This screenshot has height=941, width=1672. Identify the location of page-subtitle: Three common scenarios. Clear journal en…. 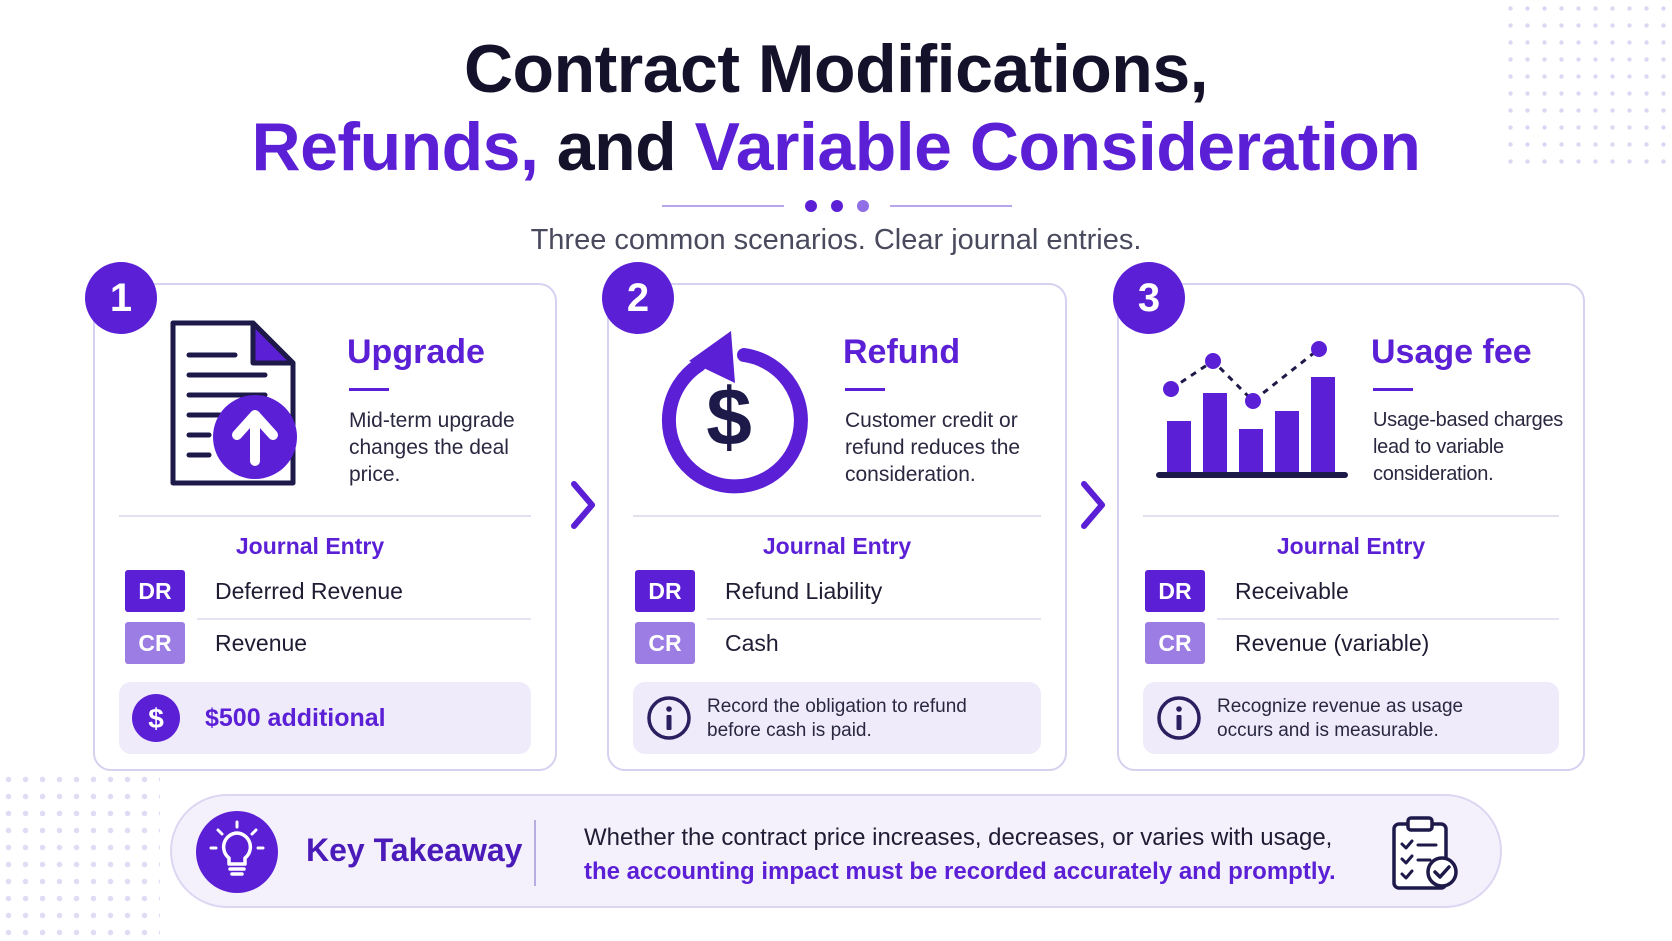
(836, 240).